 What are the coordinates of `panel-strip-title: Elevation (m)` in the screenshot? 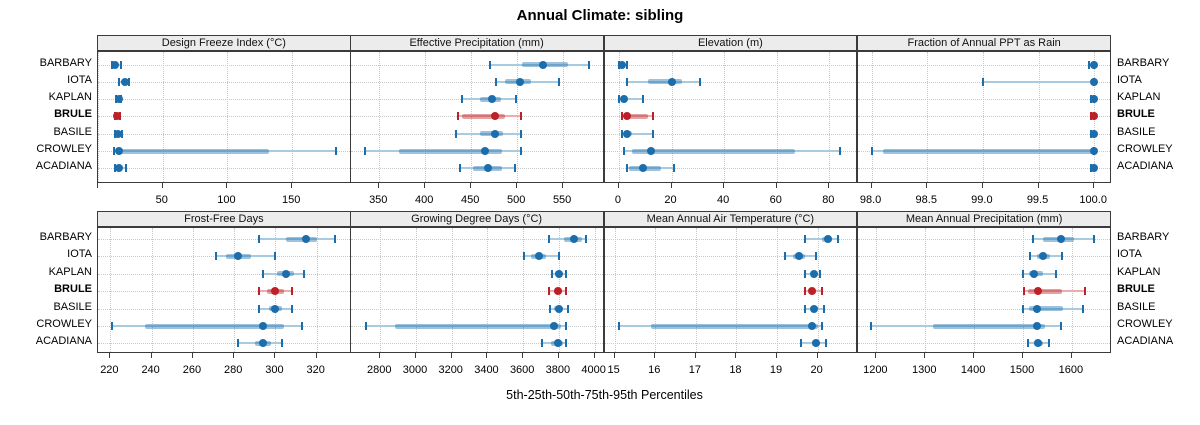 It's located at (730, 43).